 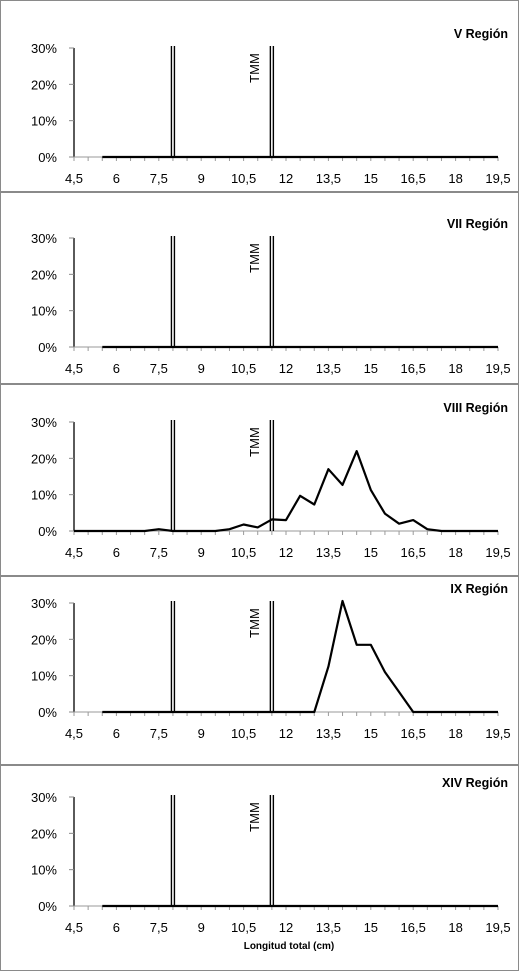 I want to click on x-axis-label: Longitud total (cm), so click(x=289, y=946).